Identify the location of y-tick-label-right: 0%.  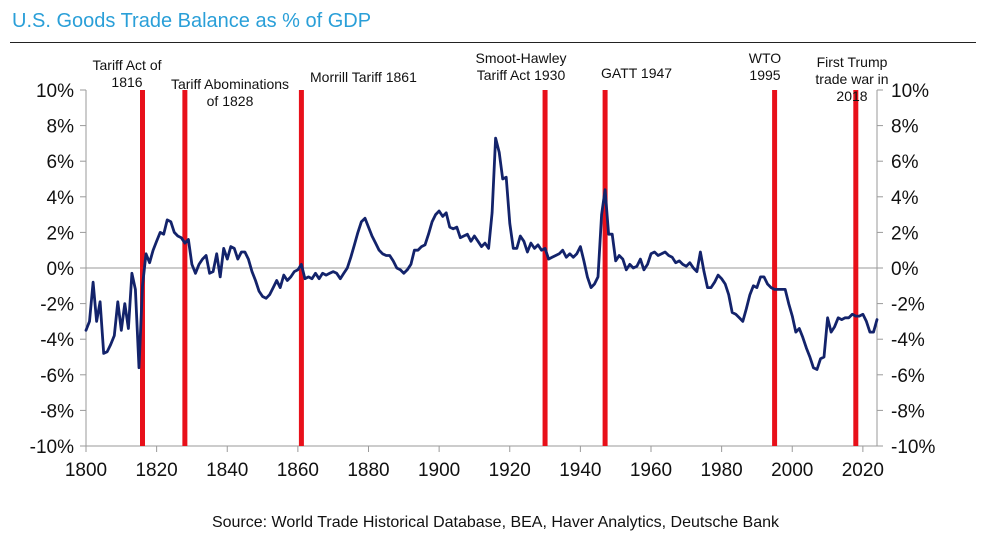
(905, 269).